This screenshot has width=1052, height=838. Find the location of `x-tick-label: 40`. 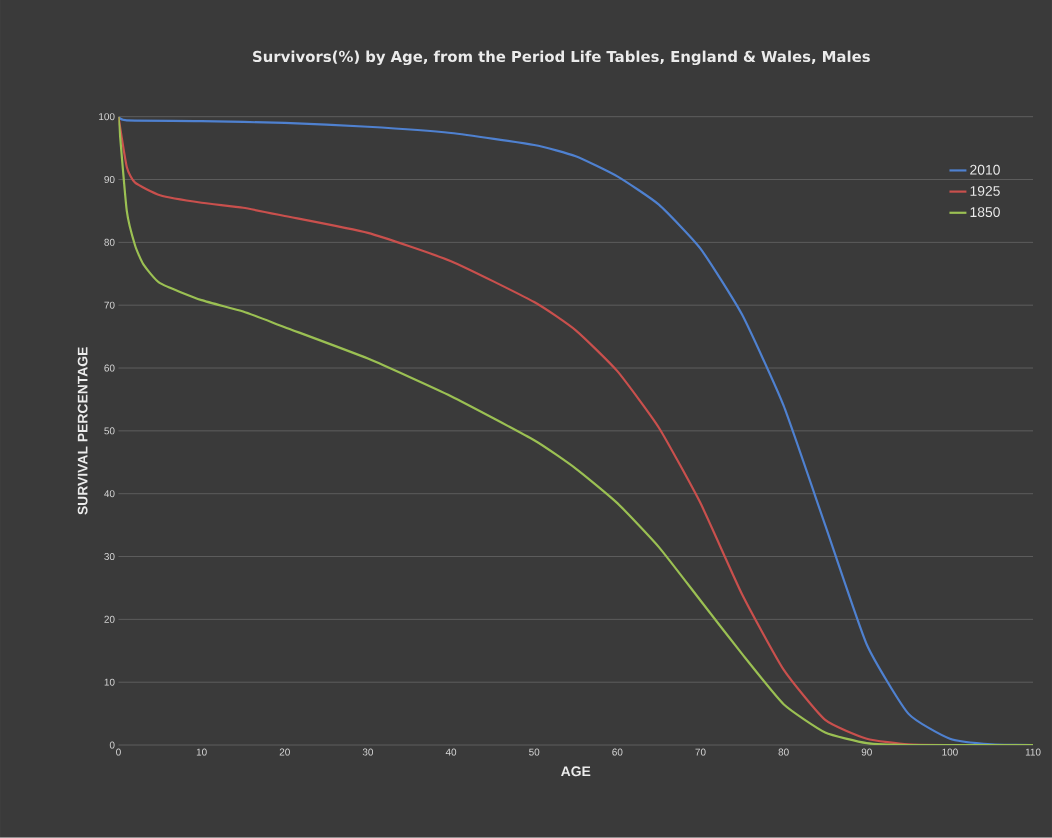

x-tick-label: 40 is located at coordinates (451, 752).